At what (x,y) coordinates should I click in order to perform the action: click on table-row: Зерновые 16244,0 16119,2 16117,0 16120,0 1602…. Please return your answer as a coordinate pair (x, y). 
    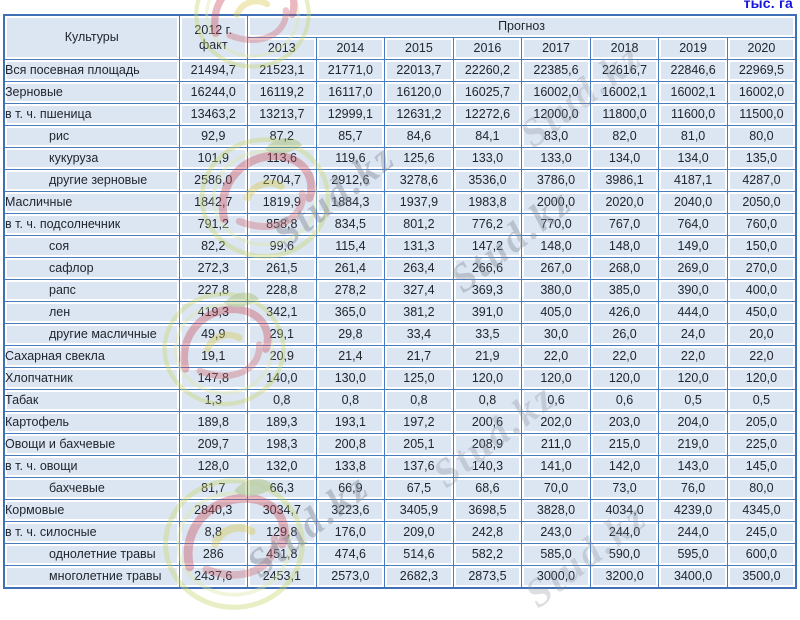
    Looking at the image, I should click on (400, 92).